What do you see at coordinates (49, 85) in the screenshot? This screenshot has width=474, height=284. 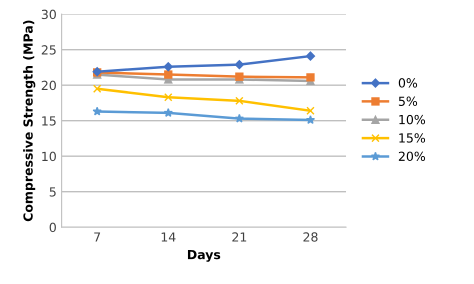 I see `y-tick-label: 20` at bounding box center [49, 85].